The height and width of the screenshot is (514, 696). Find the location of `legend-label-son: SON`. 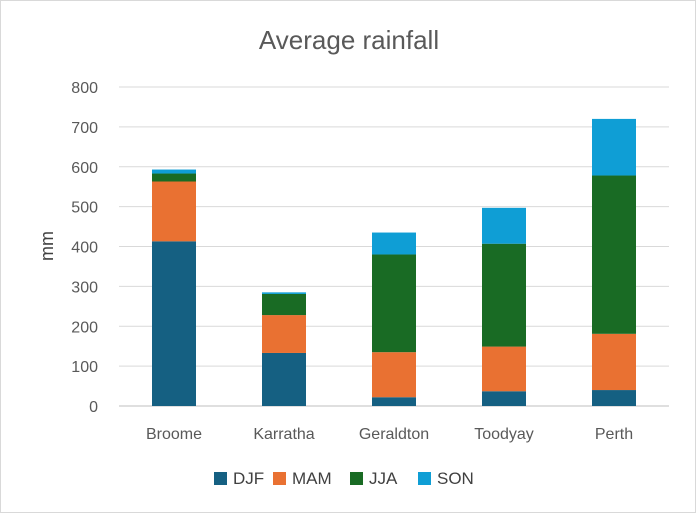

legend-label-son: SON is located at coordinates (455, 478).